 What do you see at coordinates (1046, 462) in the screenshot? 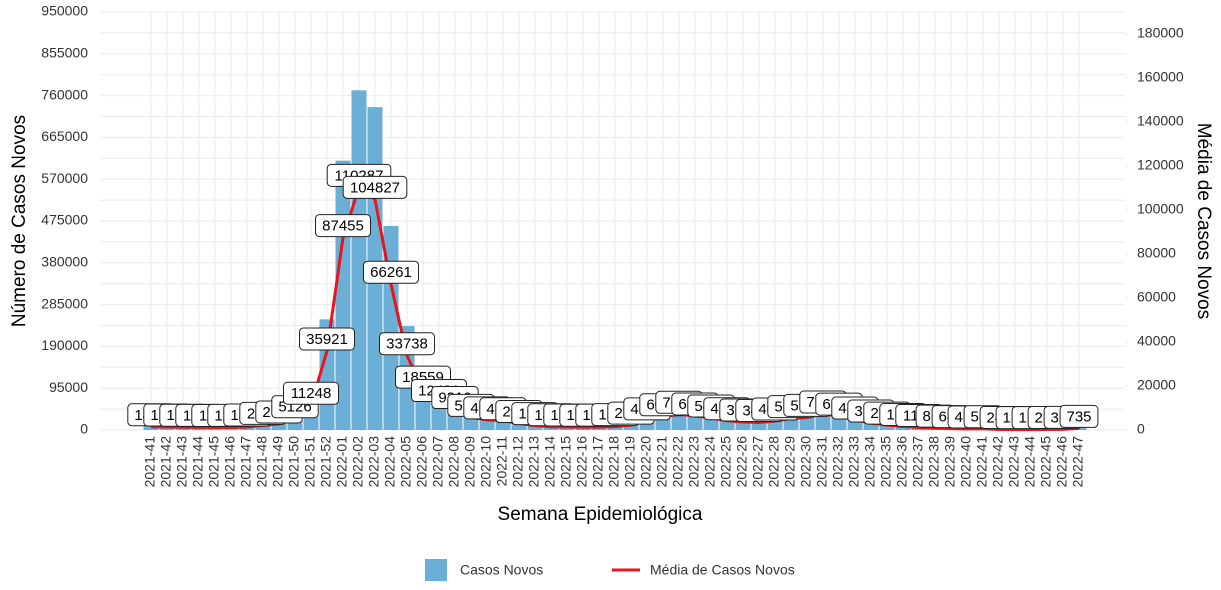
I see `x-tick-label: 2022-45` at bounding box center [1046, 462].